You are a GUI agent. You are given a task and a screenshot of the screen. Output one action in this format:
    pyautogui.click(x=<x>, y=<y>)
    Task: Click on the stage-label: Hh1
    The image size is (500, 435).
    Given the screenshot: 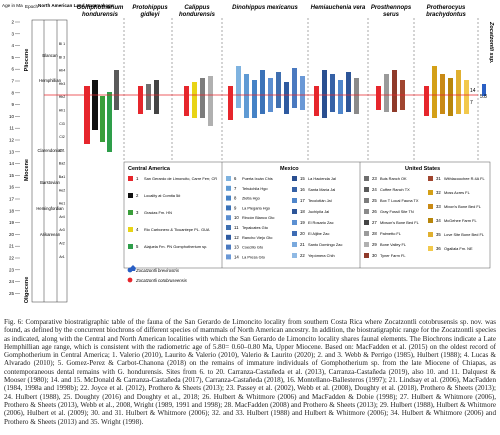 What is the action you would take?
    pyautogui.click(x=62, y=111)
    